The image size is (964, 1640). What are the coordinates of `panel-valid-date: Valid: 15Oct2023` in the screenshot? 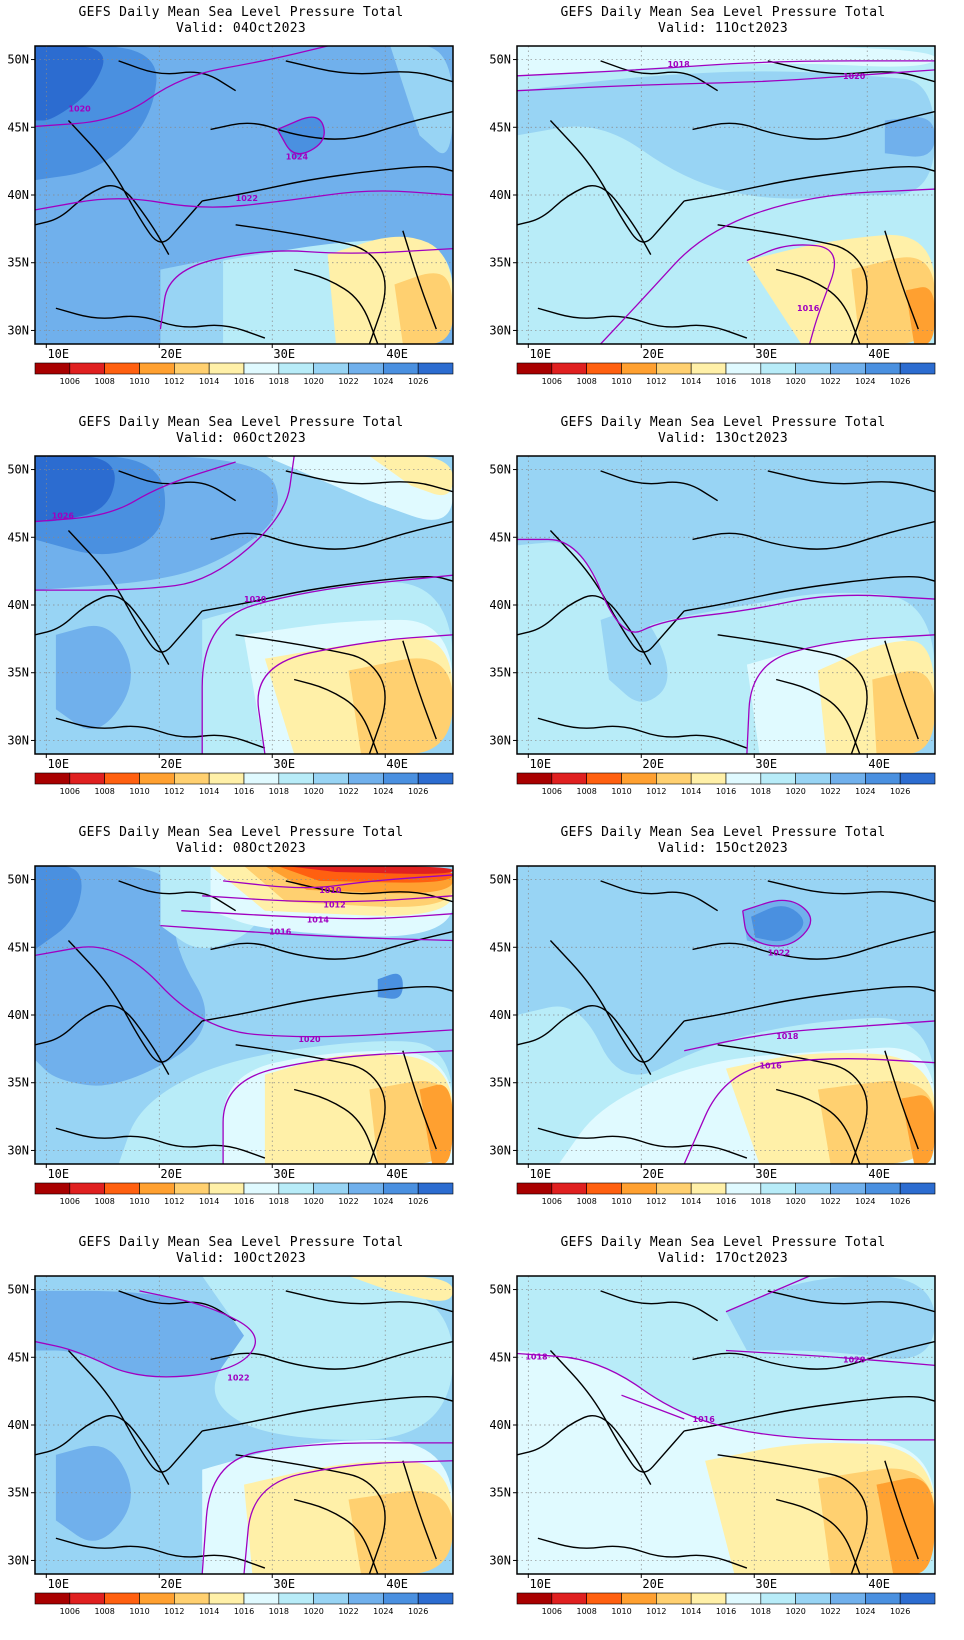 It's located at (723, 848).